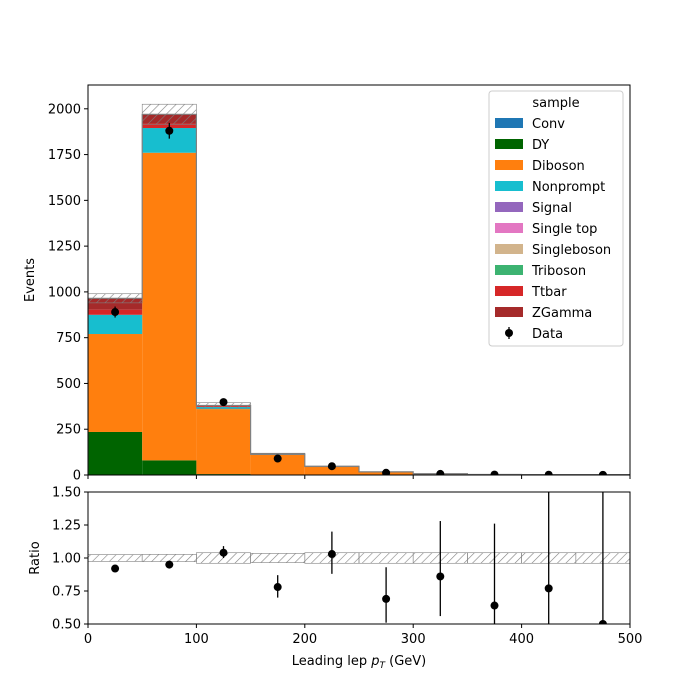  What do you see at coordinates (509, 123) in the screenshot?
I see `legend-entry-conv-swatch` at bounding box center [509, 123].